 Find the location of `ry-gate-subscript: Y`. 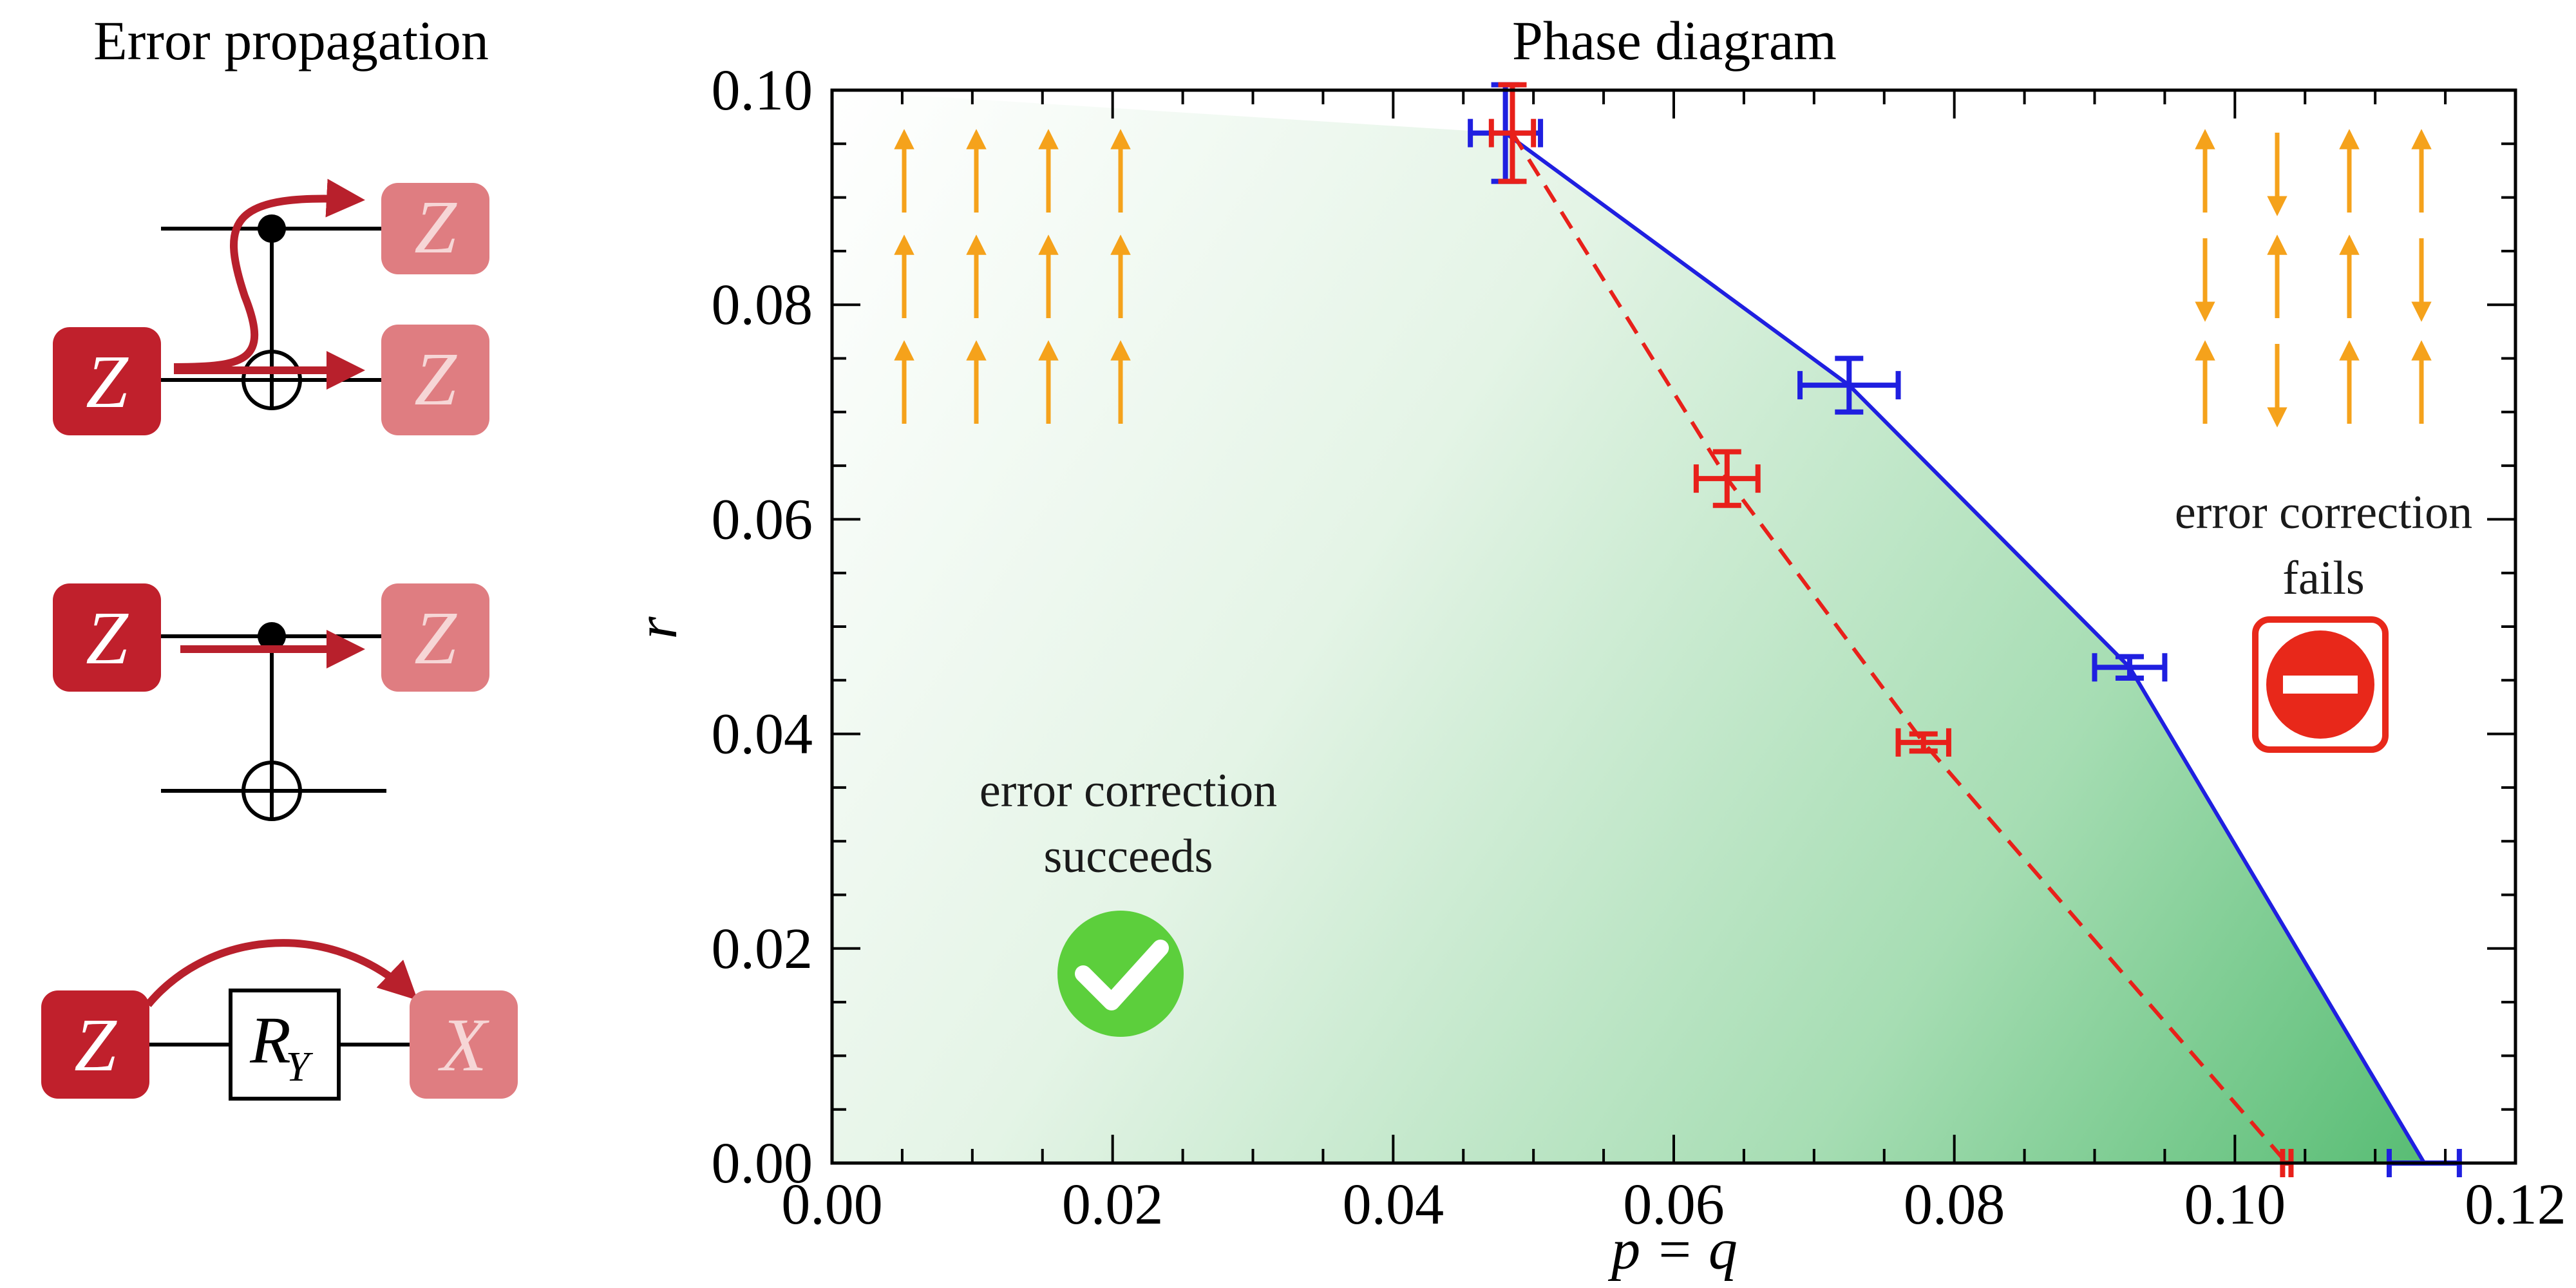

ry-gate-subscript: Y is located at coordinates (300, 1066).